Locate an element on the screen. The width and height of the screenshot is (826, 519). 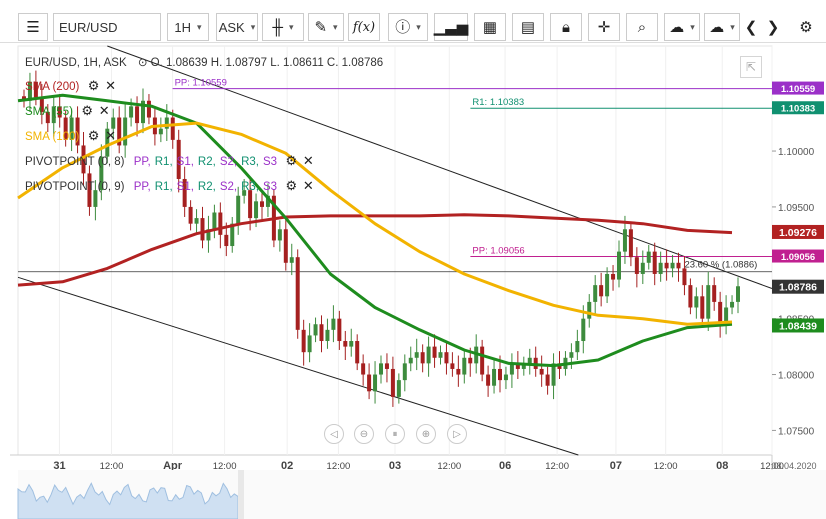
pivot-part: S3 is located at coordinates (270, 162).